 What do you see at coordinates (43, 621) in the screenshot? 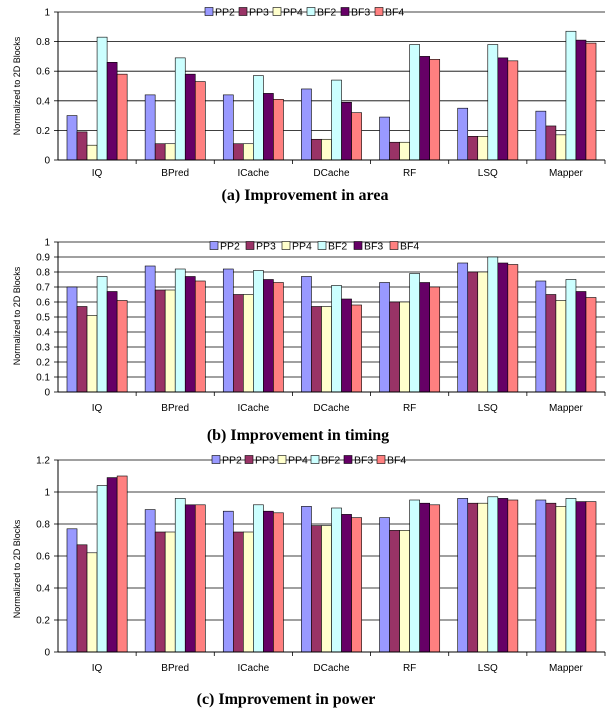
I see `power-chart-y-tick-label: 0.2` at bounding box center [43, 621].